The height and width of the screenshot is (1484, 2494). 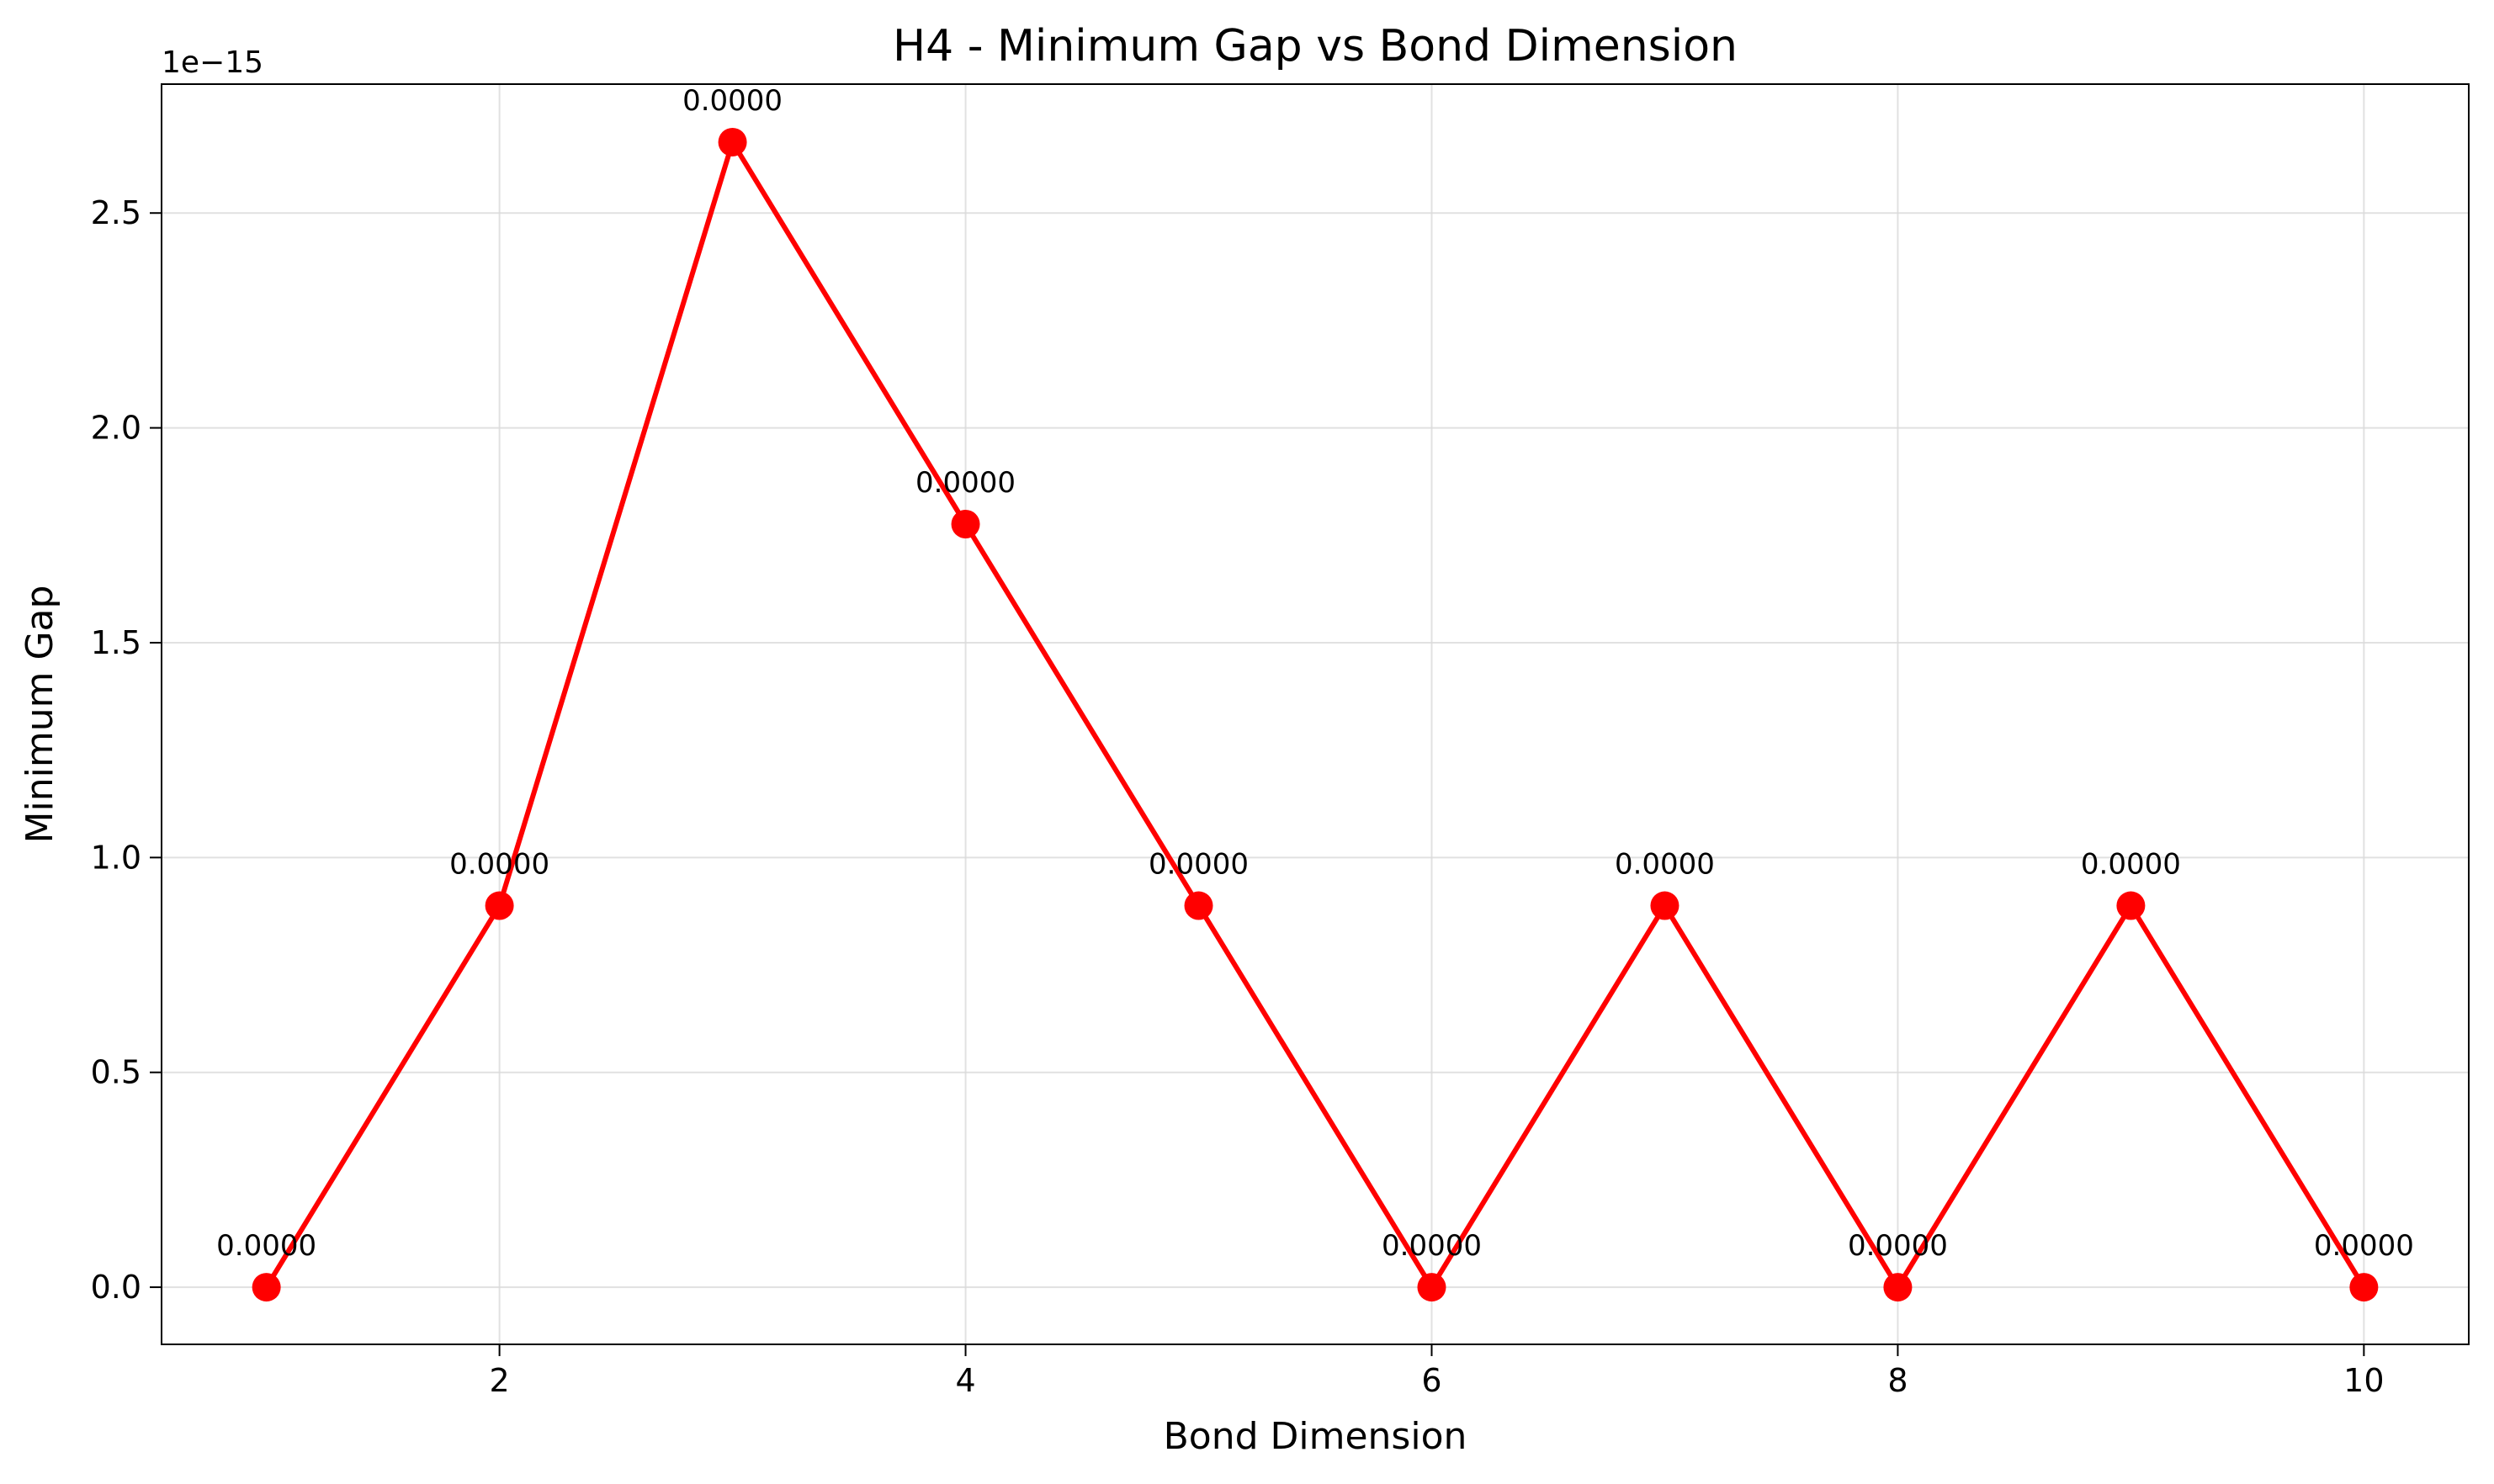 What do you see at coordinates (116, 1287) in the screenshot?
I see `y-tick-label: 0.0` at bounding box center [116, 1287].